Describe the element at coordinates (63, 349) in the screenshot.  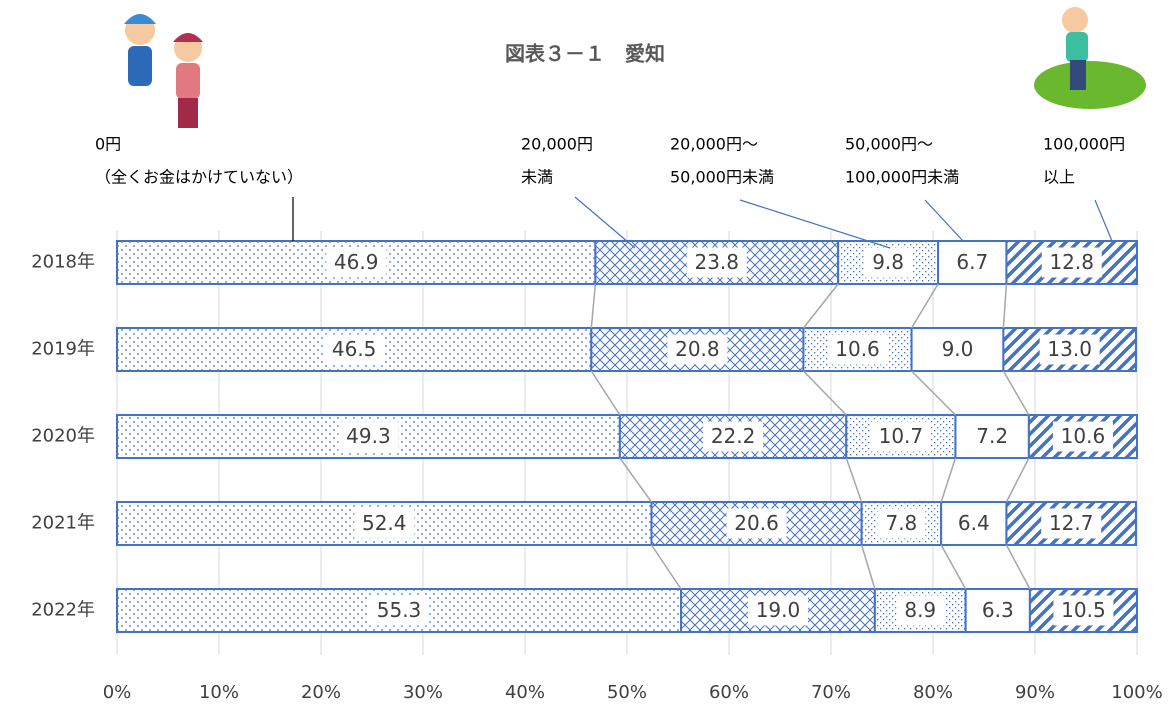
I see `y-tick-label: 2019年` at that location.